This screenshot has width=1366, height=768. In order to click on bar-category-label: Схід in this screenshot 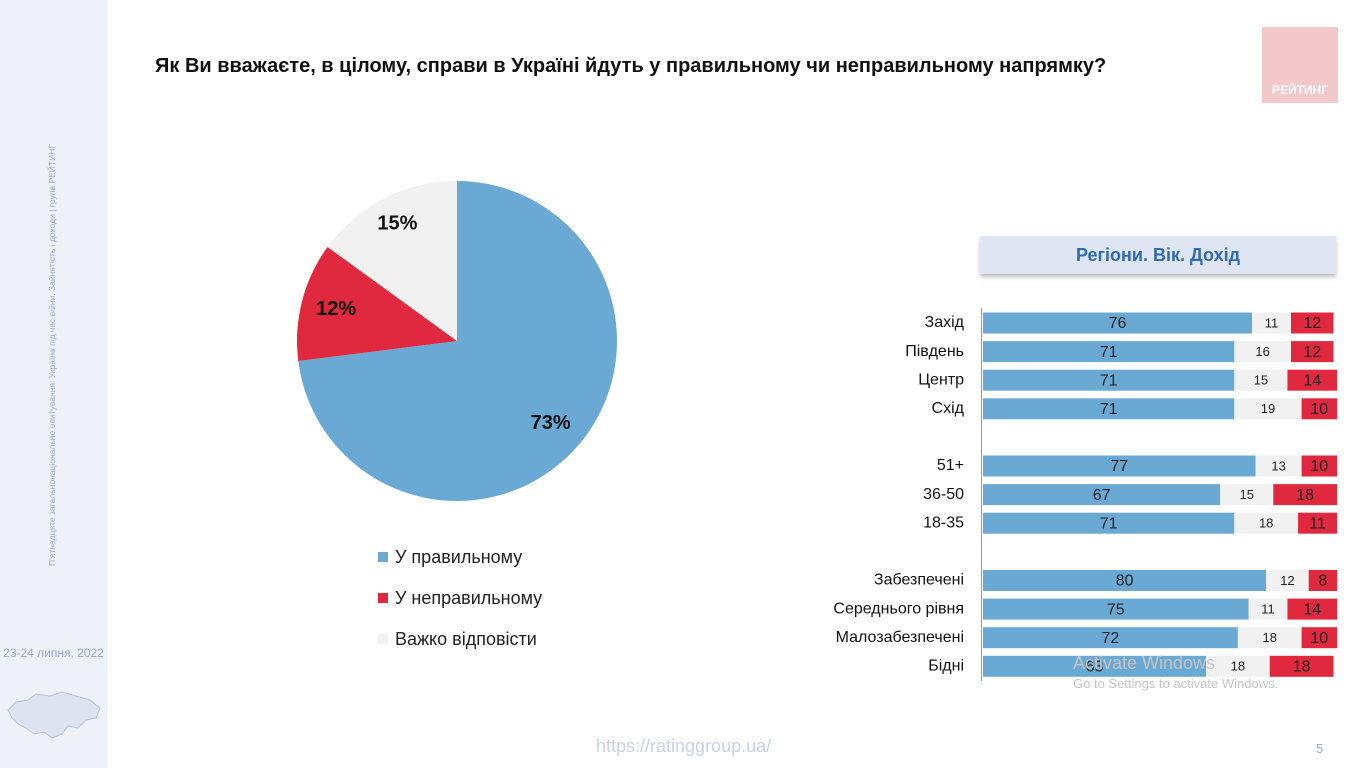, I will do `click(948, 408)`.